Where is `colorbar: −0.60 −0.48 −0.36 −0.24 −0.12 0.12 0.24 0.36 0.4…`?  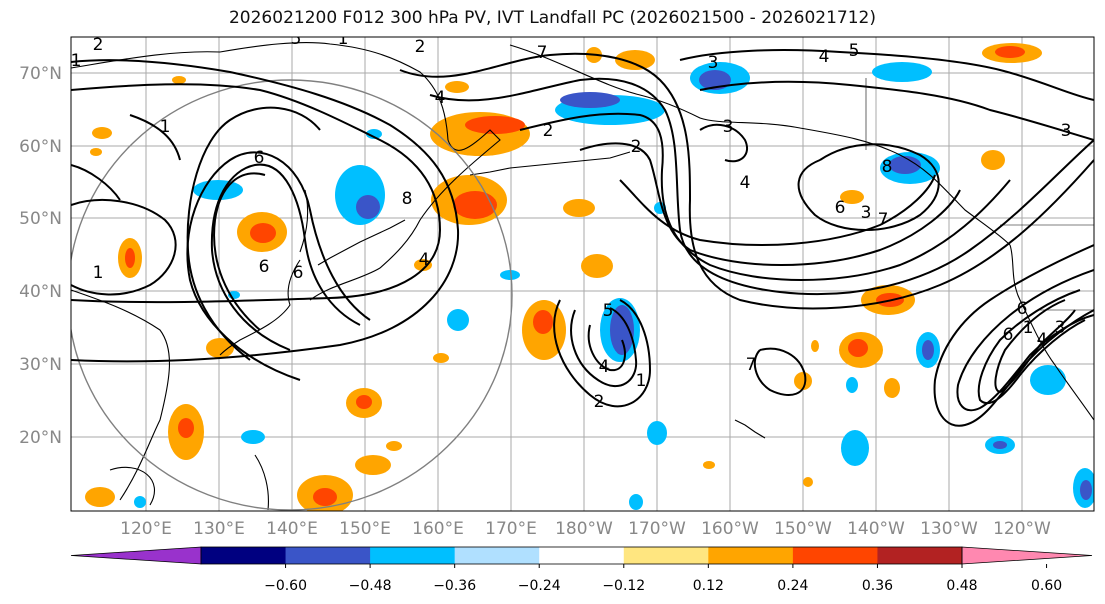 colorbar: −0.60 −0.48 −0.36 −0.24 −0.12 0.12 0.24 0.36 0.4… is located at coordinates (581, 570).